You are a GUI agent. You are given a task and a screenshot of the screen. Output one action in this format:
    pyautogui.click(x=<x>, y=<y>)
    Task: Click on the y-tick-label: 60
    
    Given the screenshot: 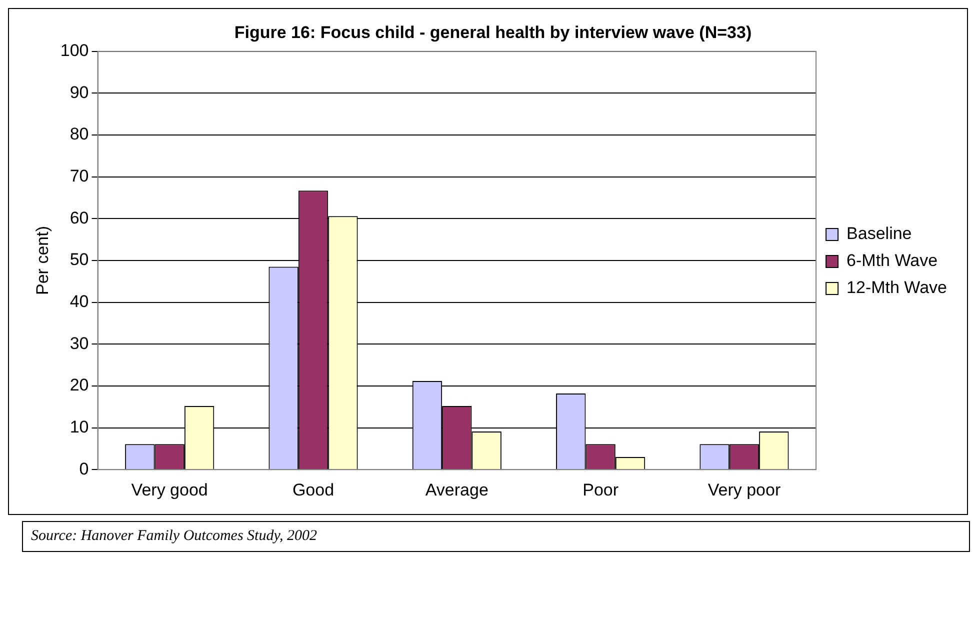 What is the action you would take?
    pyautogui.click(x=79, y=218)
    